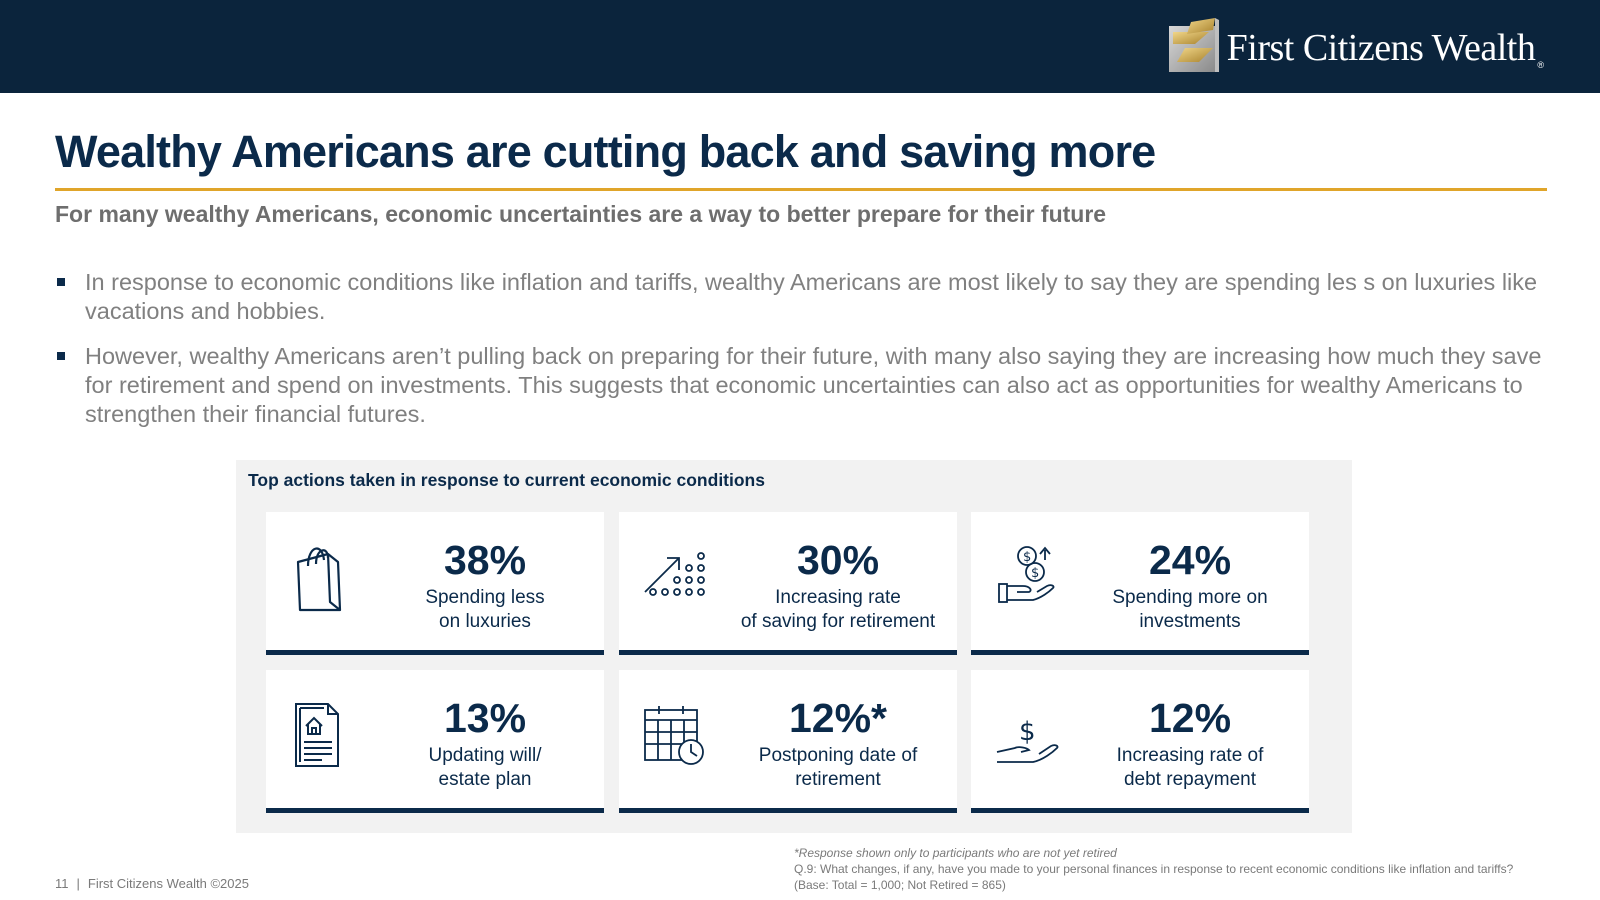 Image resolution: width=1600 pixels, height=900 pixels. What do you see at coordinates (1190, 779) in the screenshot?
I see `stat-label-line: debt repayment` at bounding box center [1190, 779].